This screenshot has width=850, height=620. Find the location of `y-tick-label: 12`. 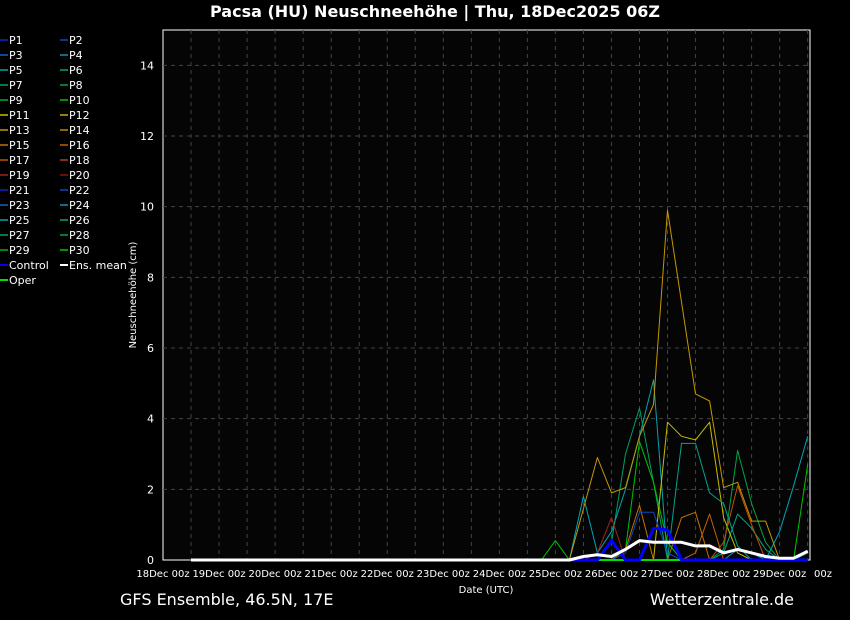

y-tick-label: 12 is located at coordinates (147, 136).